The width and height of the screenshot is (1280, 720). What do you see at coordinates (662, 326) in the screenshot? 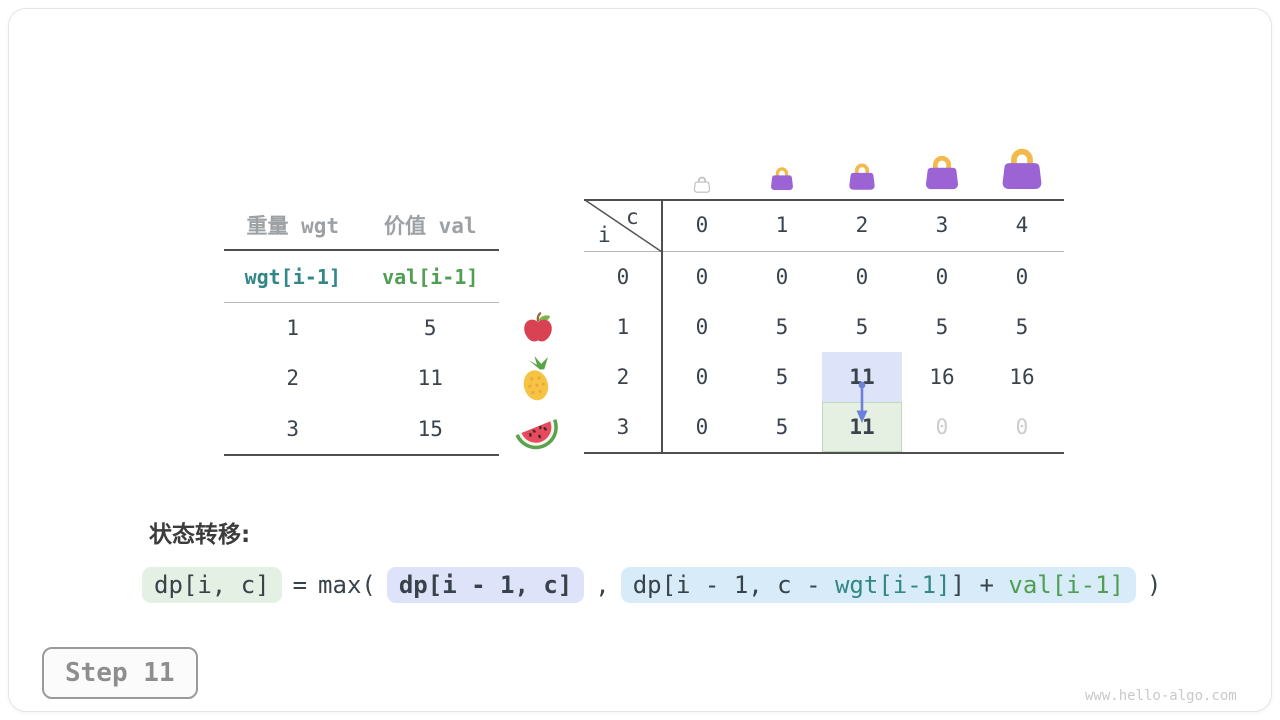
I see `dp-vertical-divider` at bounding box center [662, 326].